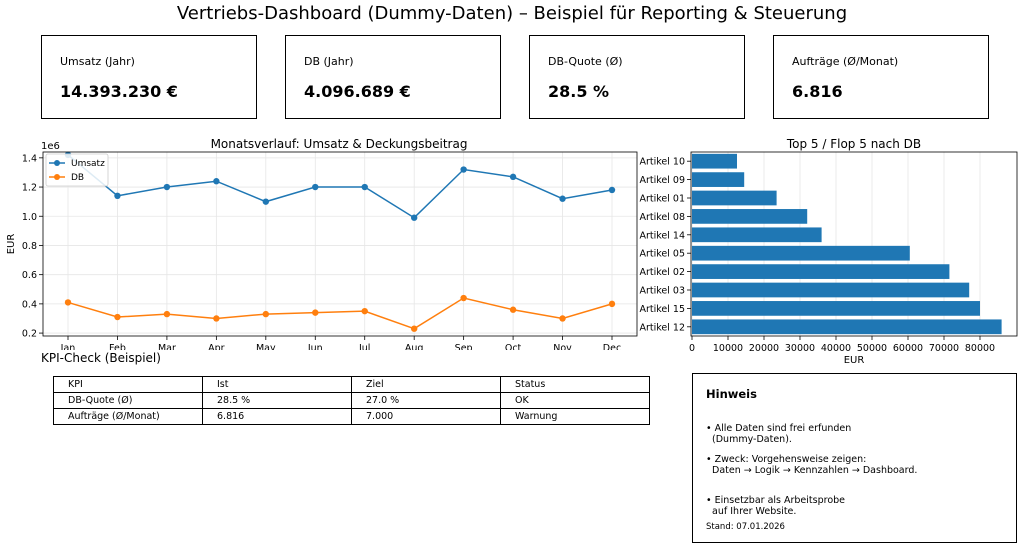 This screenshot has height=550, width=1024. I want to click on x-tick-label: 80000, so click(980, 348).